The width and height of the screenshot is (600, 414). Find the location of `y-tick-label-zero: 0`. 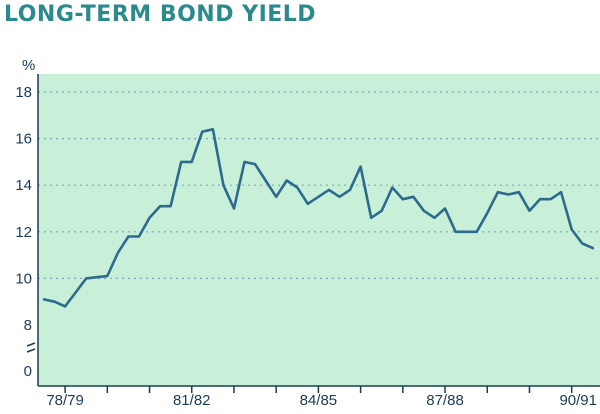

y-tick-label-zero: 0 is located at coordinates (28, 371).